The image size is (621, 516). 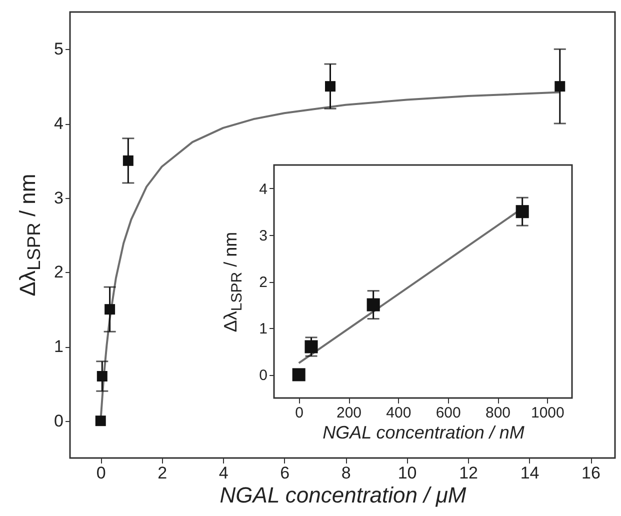 What do you see at coordinates (498, 413) in the screenshot?
I see `x-tick-label: 800` at bounding box center [498, 413].